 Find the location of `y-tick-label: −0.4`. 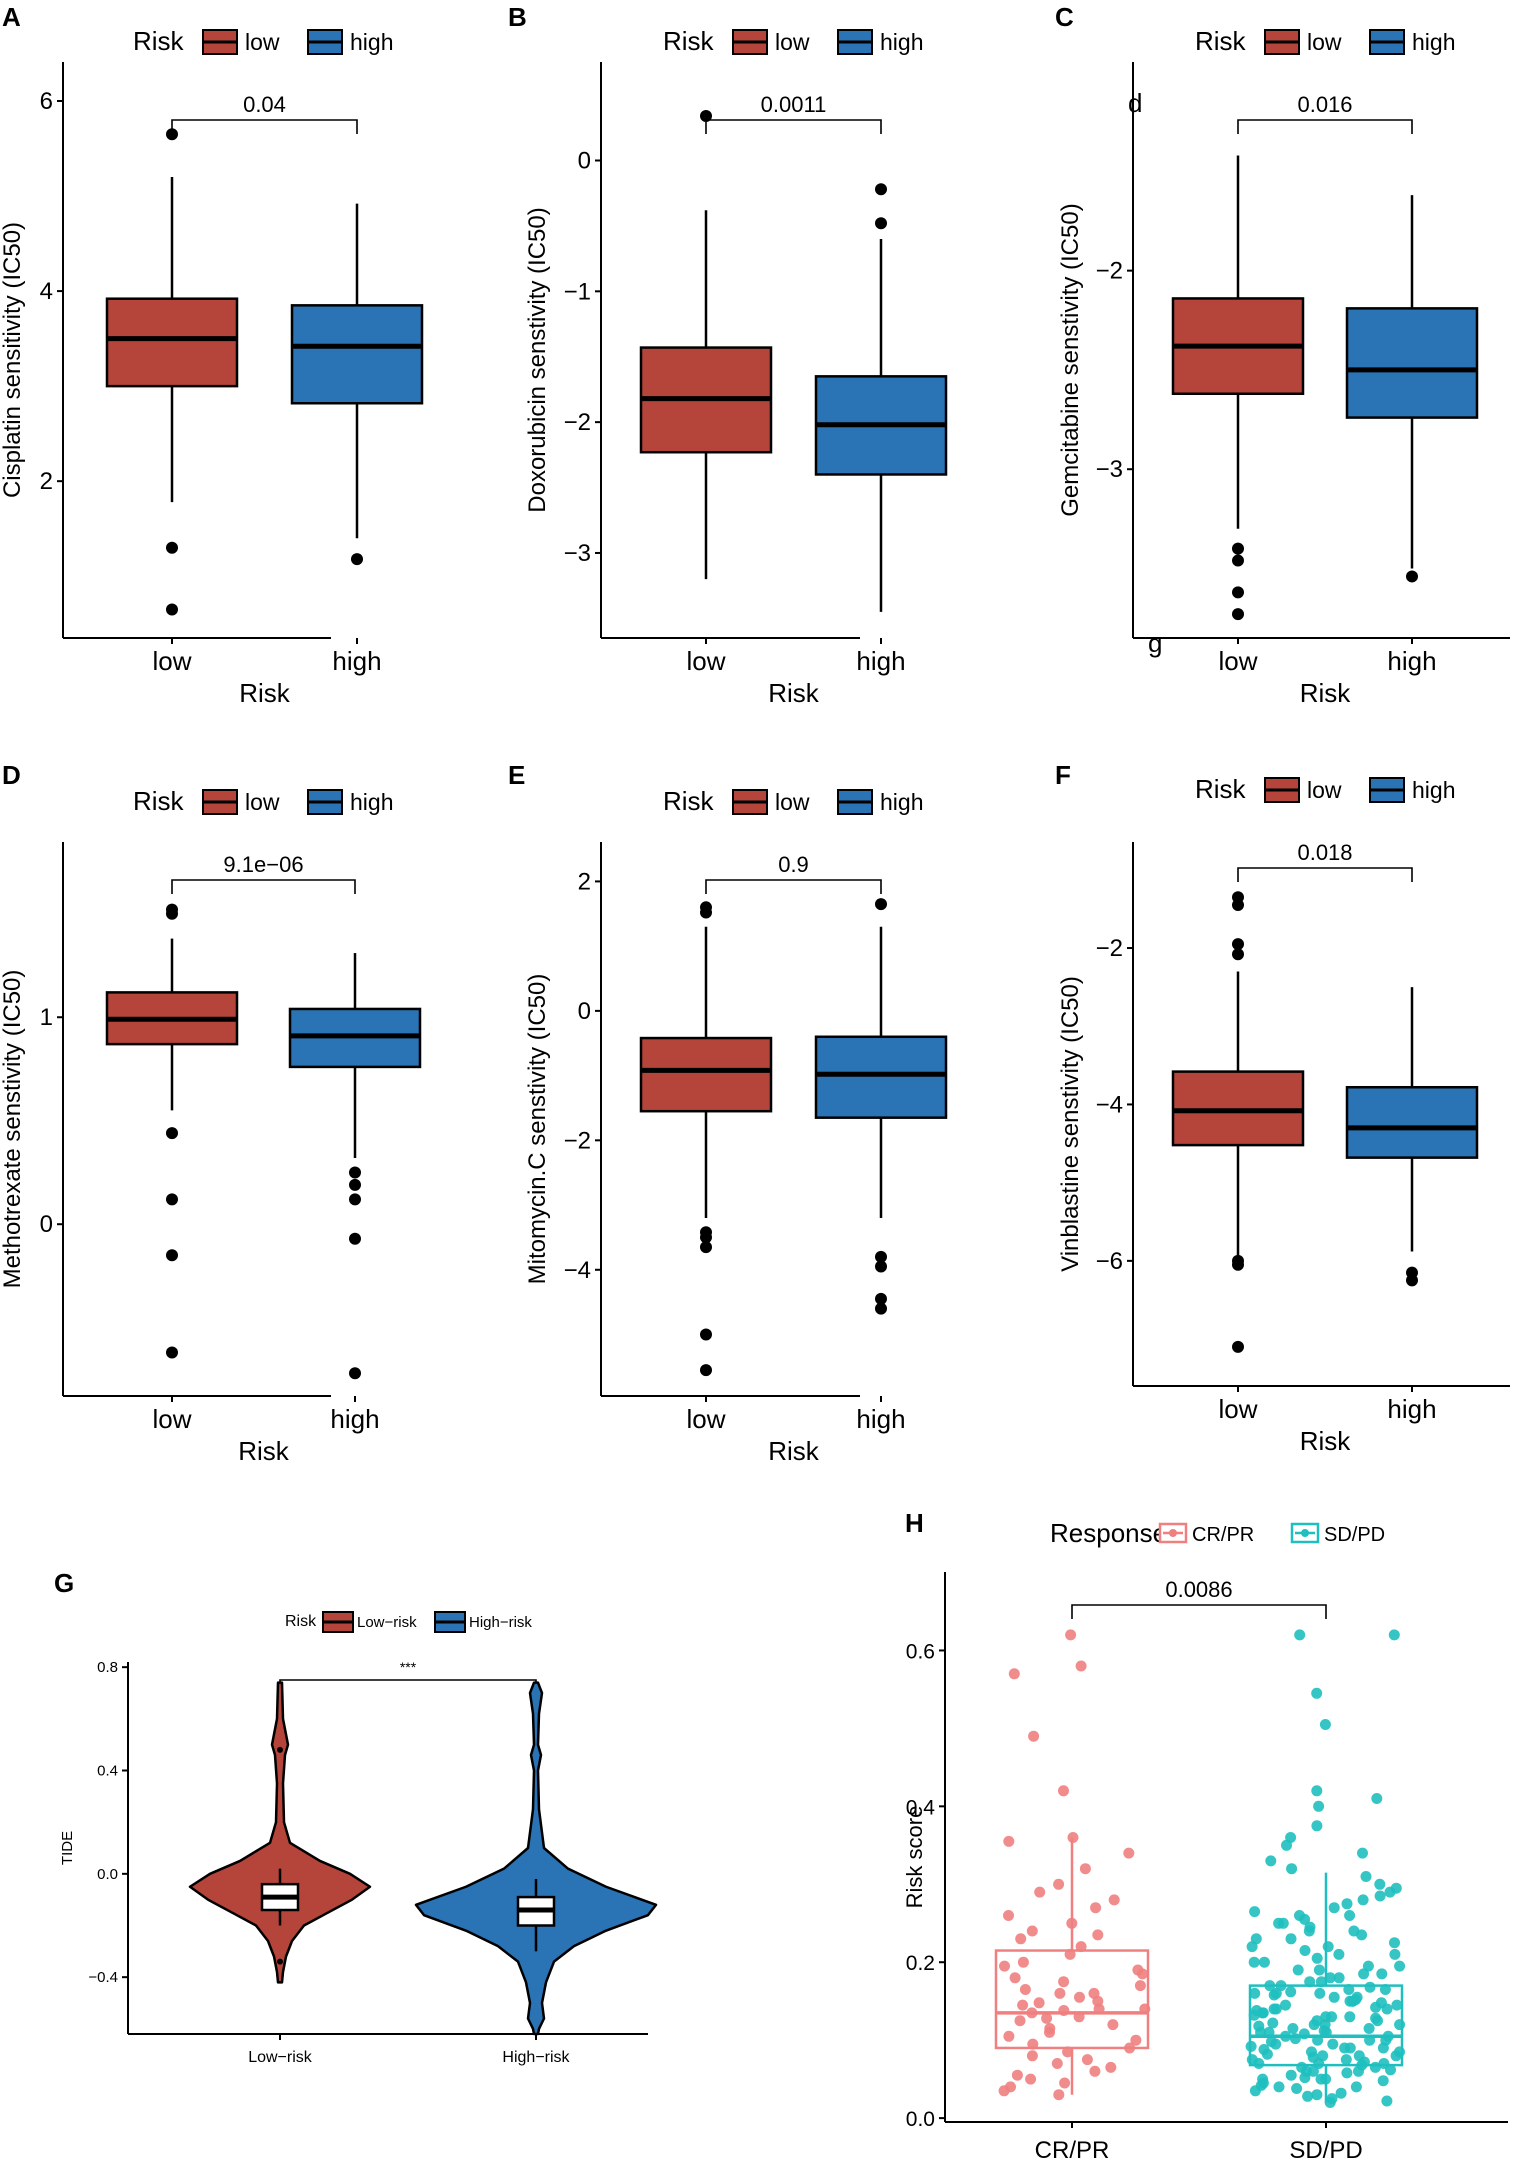

y-tick-label: −0.4 is located at coordinates (103, 1977).